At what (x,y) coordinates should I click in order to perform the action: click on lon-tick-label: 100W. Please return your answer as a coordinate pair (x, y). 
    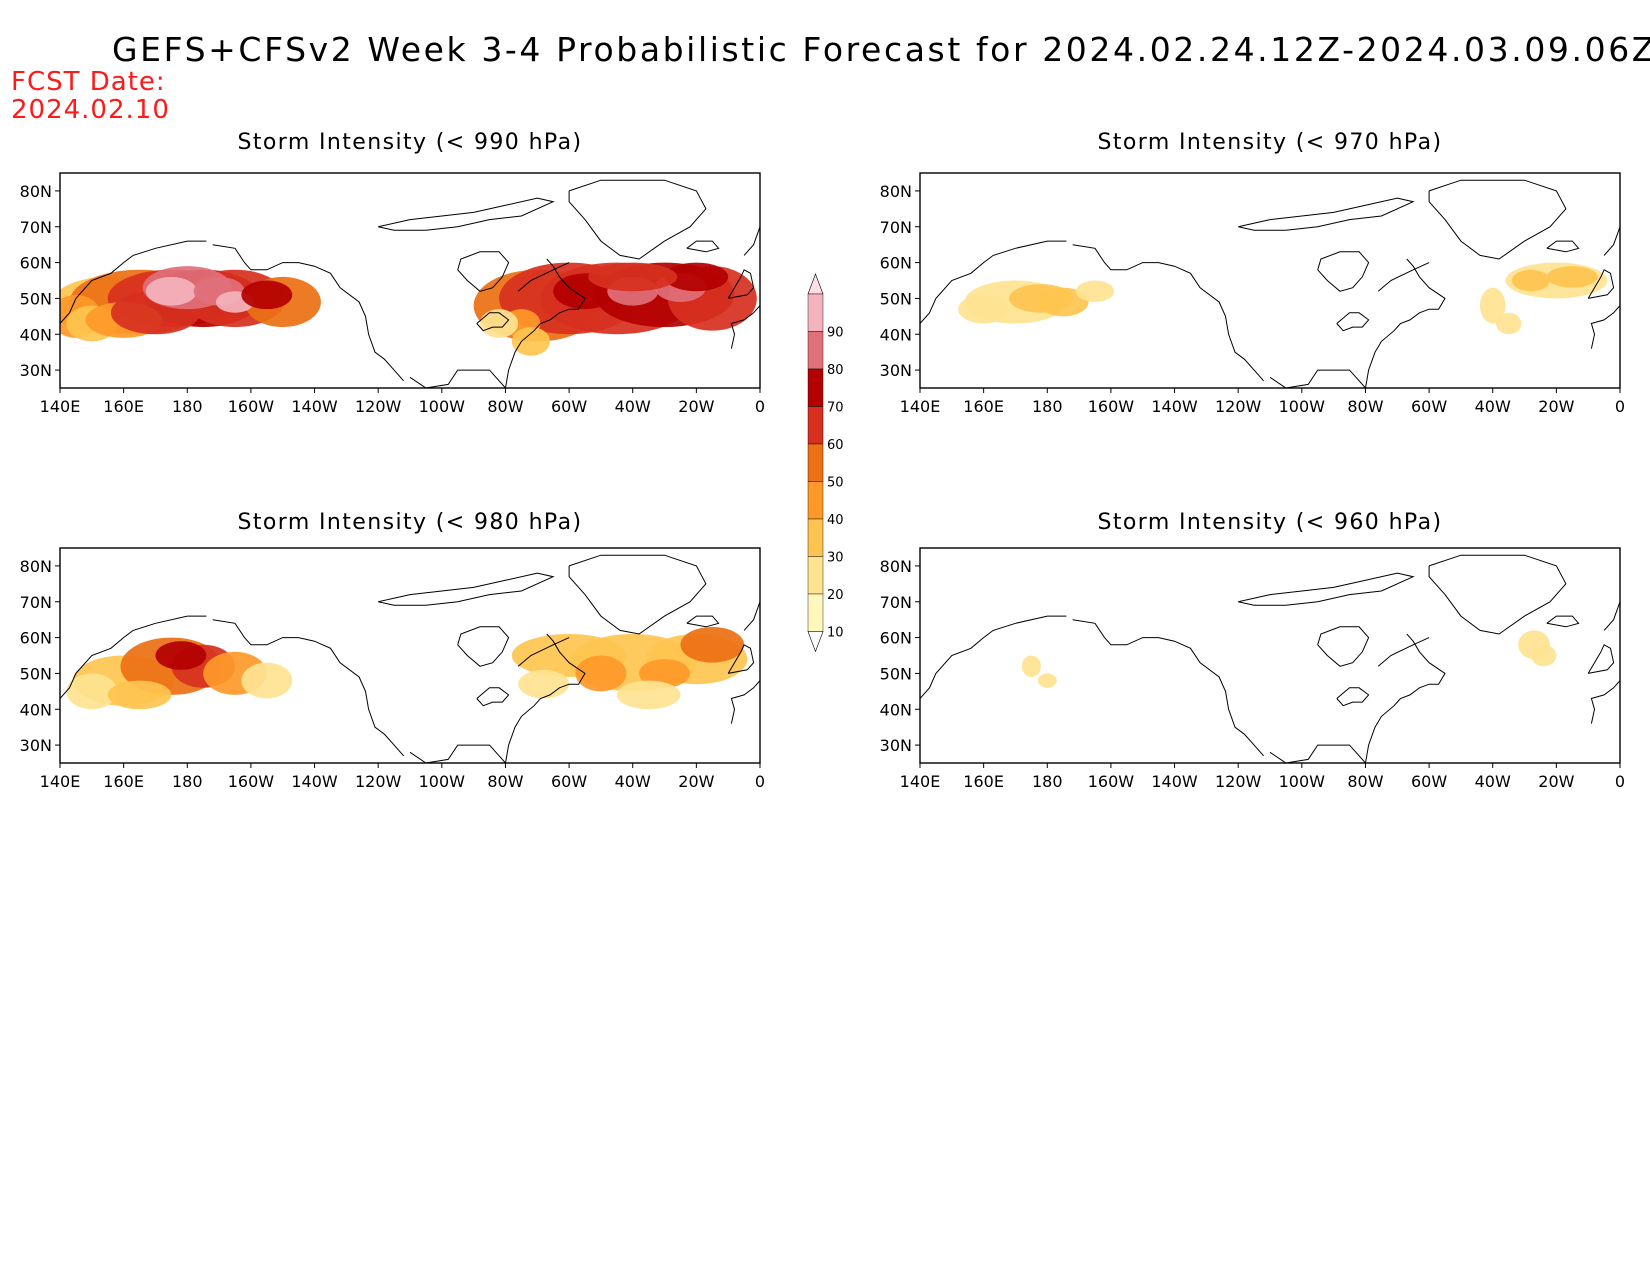
    Looking at the image, I should click on (442, 406).